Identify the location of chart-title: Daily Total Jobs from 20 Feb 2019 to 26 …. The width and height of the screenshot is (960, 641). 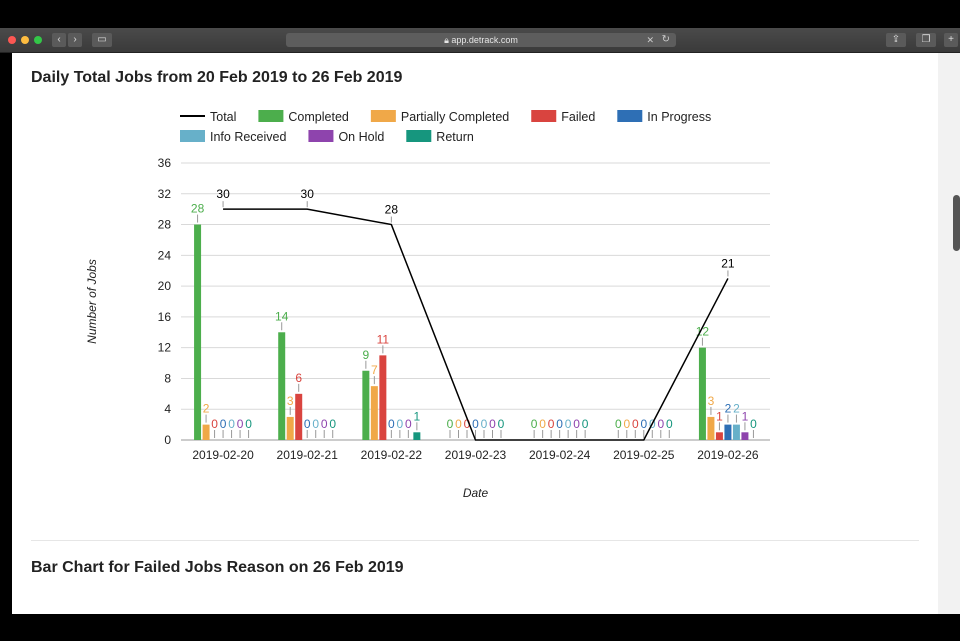
(217, 77).